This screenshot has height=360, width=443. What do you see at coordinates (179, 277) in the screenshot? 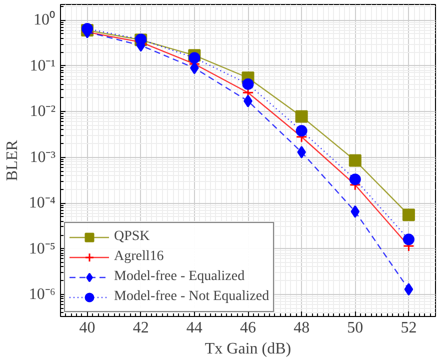
I see `legend-label: Model-free - Equalized` at bounding box center [179, 277].